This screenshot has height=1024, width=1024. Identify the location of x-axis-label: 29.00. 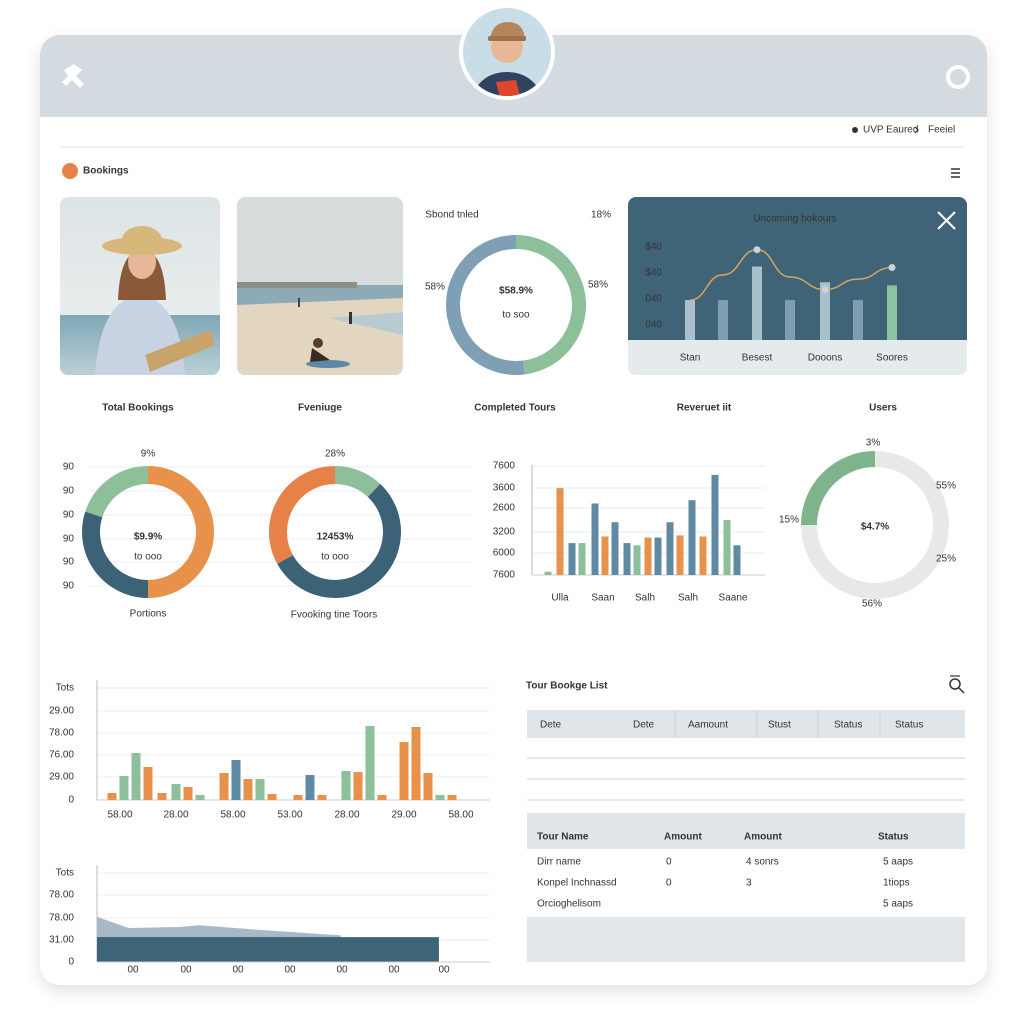
(403, 815).